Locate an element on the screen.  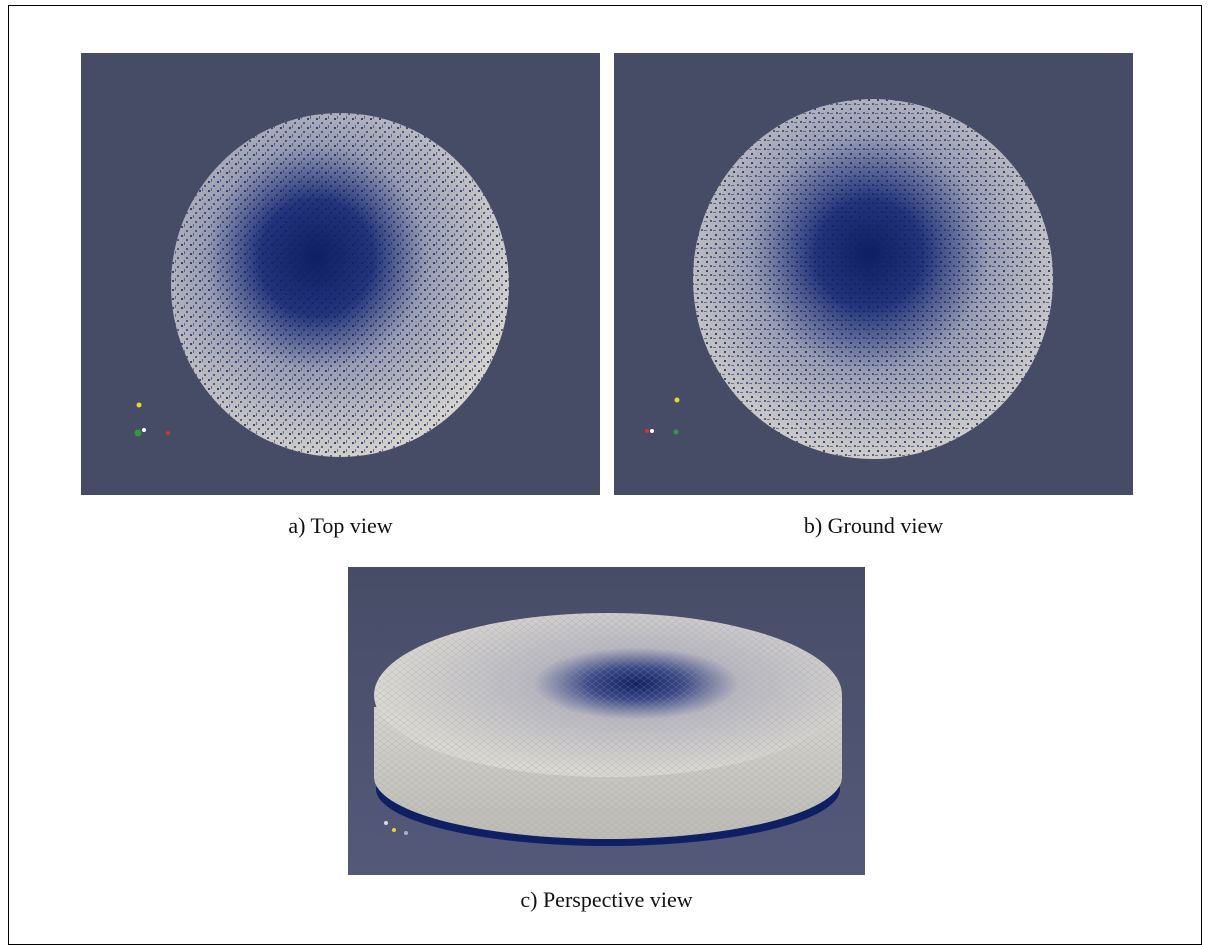
ground-view-caption: b) Ground view is located at coordinates (873, 525).